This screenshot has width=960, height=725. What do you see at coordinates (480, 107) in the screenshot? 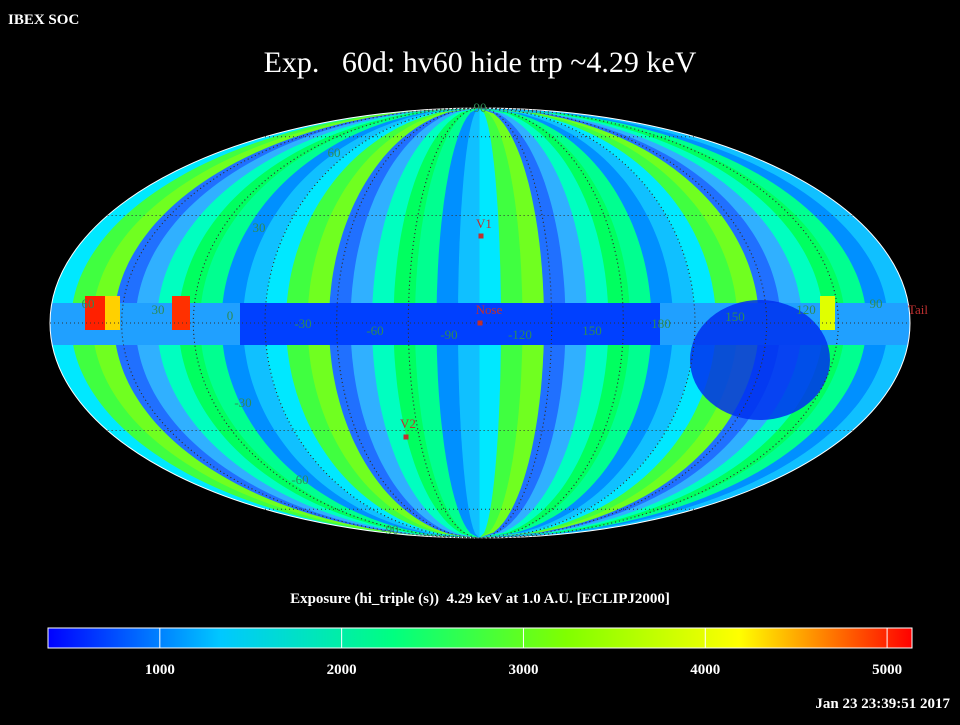
I see `latitude-label: 90` at bounding box center [480, 107].